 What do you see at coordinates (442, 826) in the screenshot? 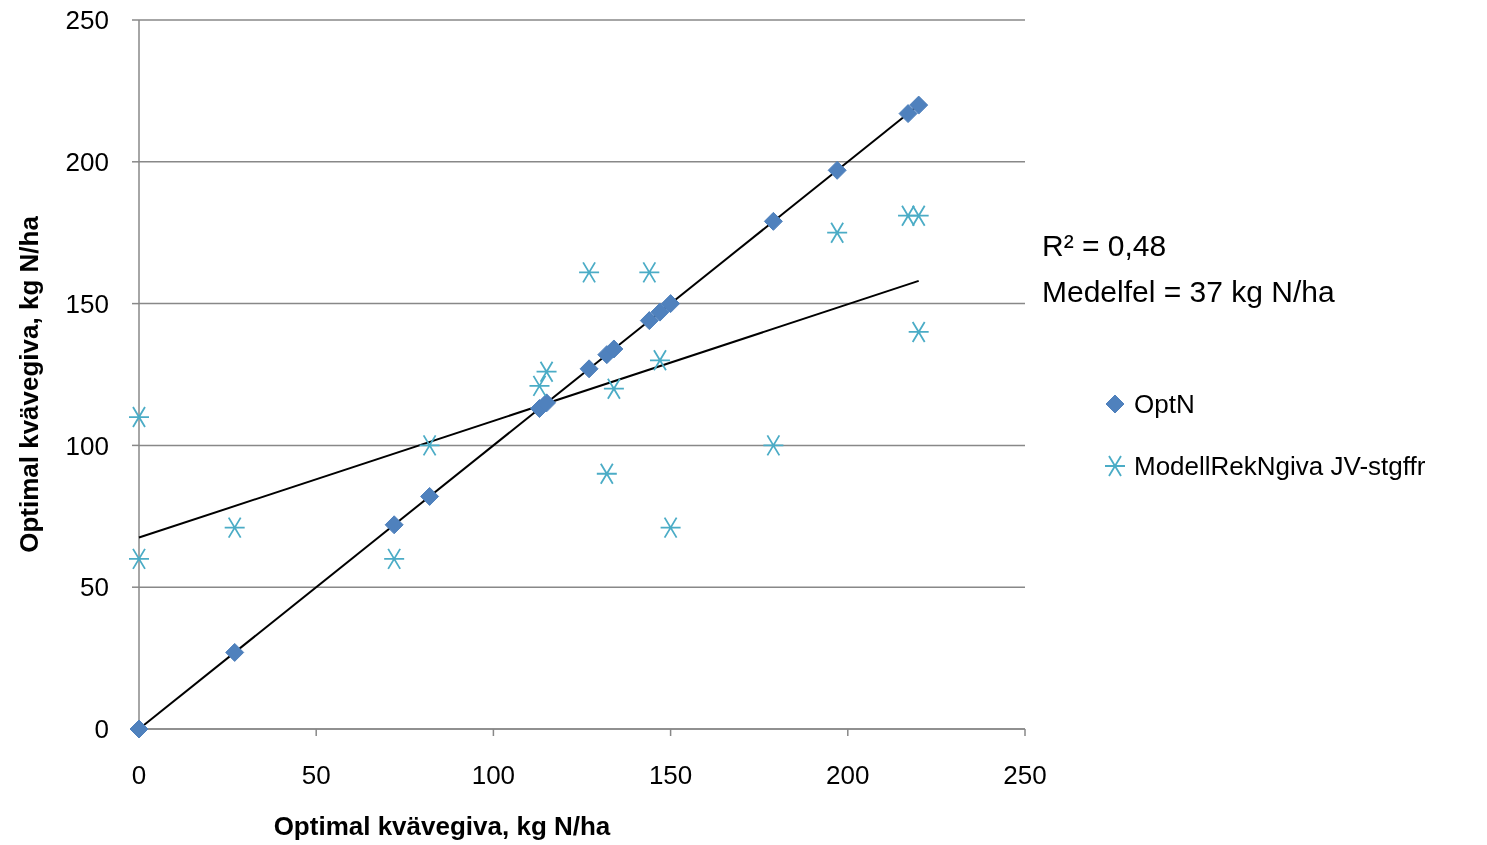
I see `x-axis-title: Optimal kvävegiva, kg N/ha` at bounding box center [442, 826].